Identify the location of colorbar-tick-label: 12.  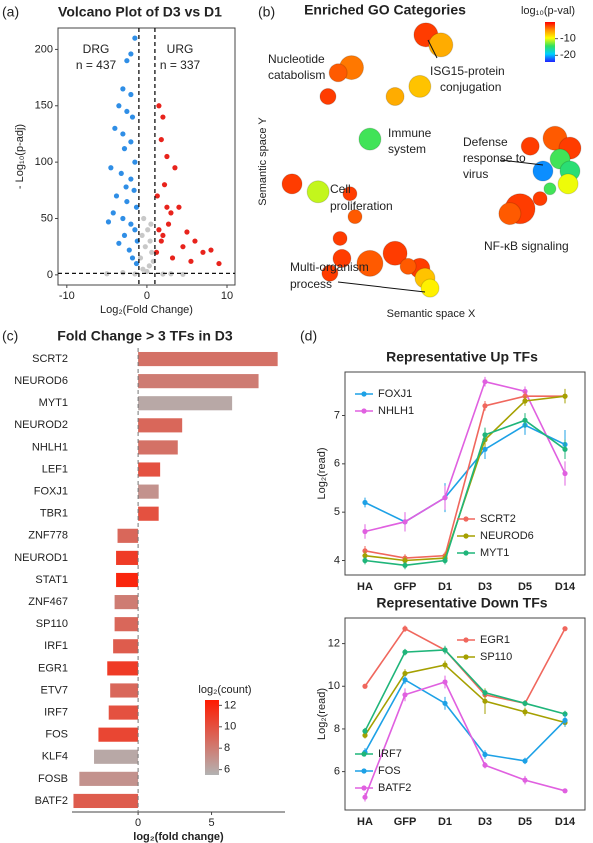
(230, 705).